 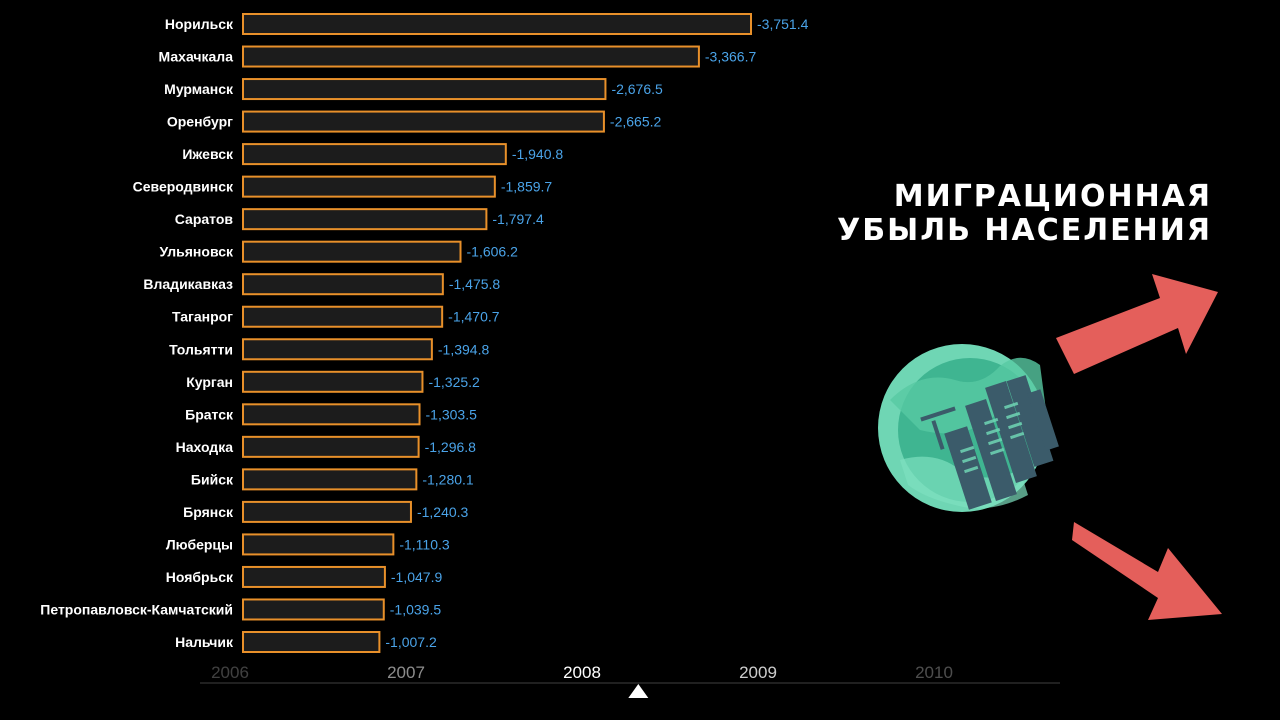 I want to click on category-label: Ижевск, so click(x=208, y=154).